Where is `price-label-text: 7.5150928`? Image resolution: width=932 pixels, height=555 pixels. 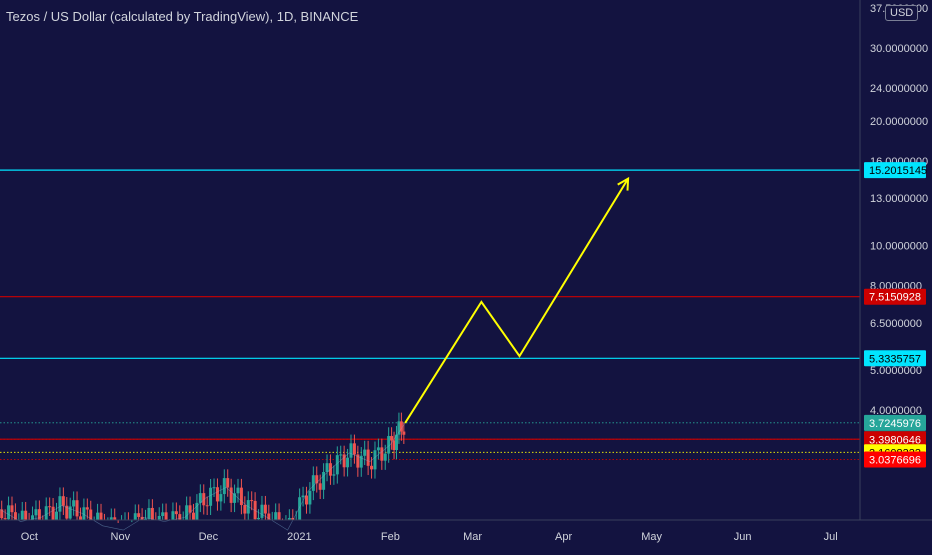 price-label-text: 7.5150928 is located at coordinates (895, 298).